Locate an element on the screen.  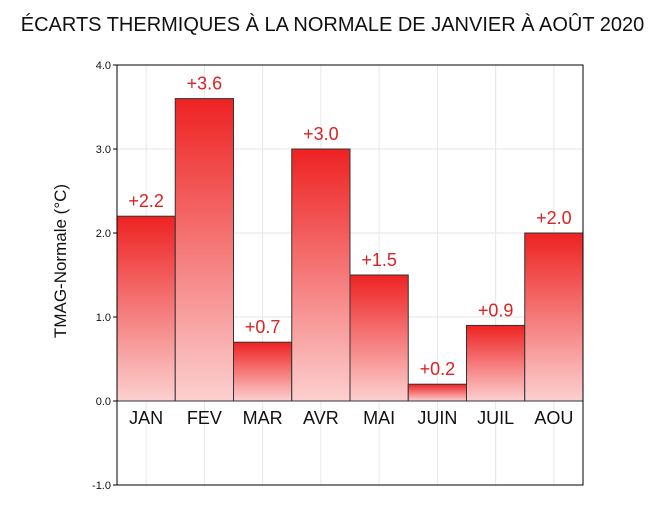
x-tick-label: AOU is located at coordinates (553, 418).